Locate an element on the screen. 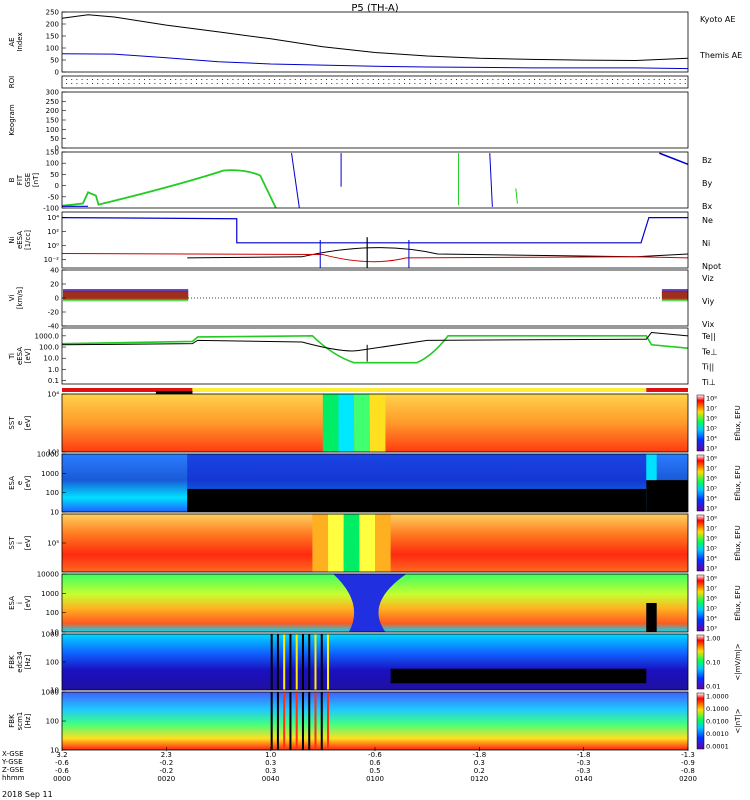 Image resolution: width=750 pixels, height=800 pixels. vi-noise-band is located at coordinates (674, 295).